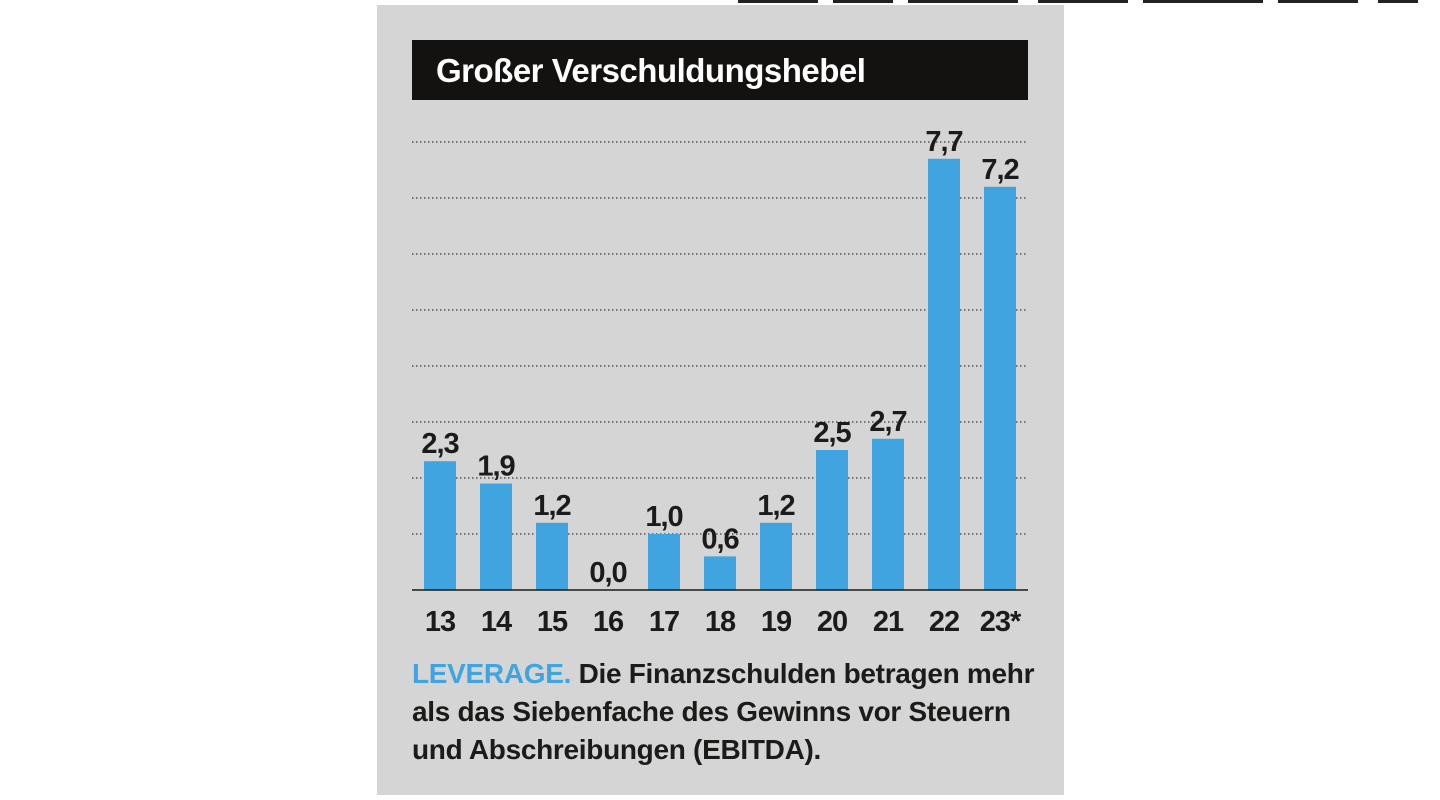 This screenshot has height=800, width=1440. Describe the element at coordinates (664, 622) in the screenshot. I see `category-label: 17` at that location.